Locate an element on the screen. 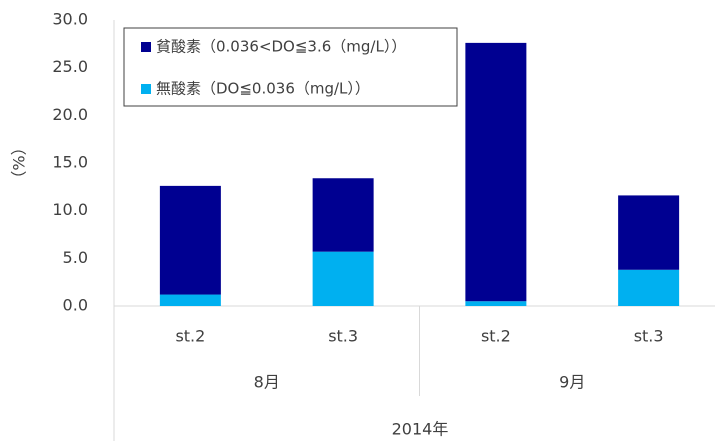 This screenshot has height=441, width=715. y-tick-label: 15.0 is located at coordinates (70, 162).